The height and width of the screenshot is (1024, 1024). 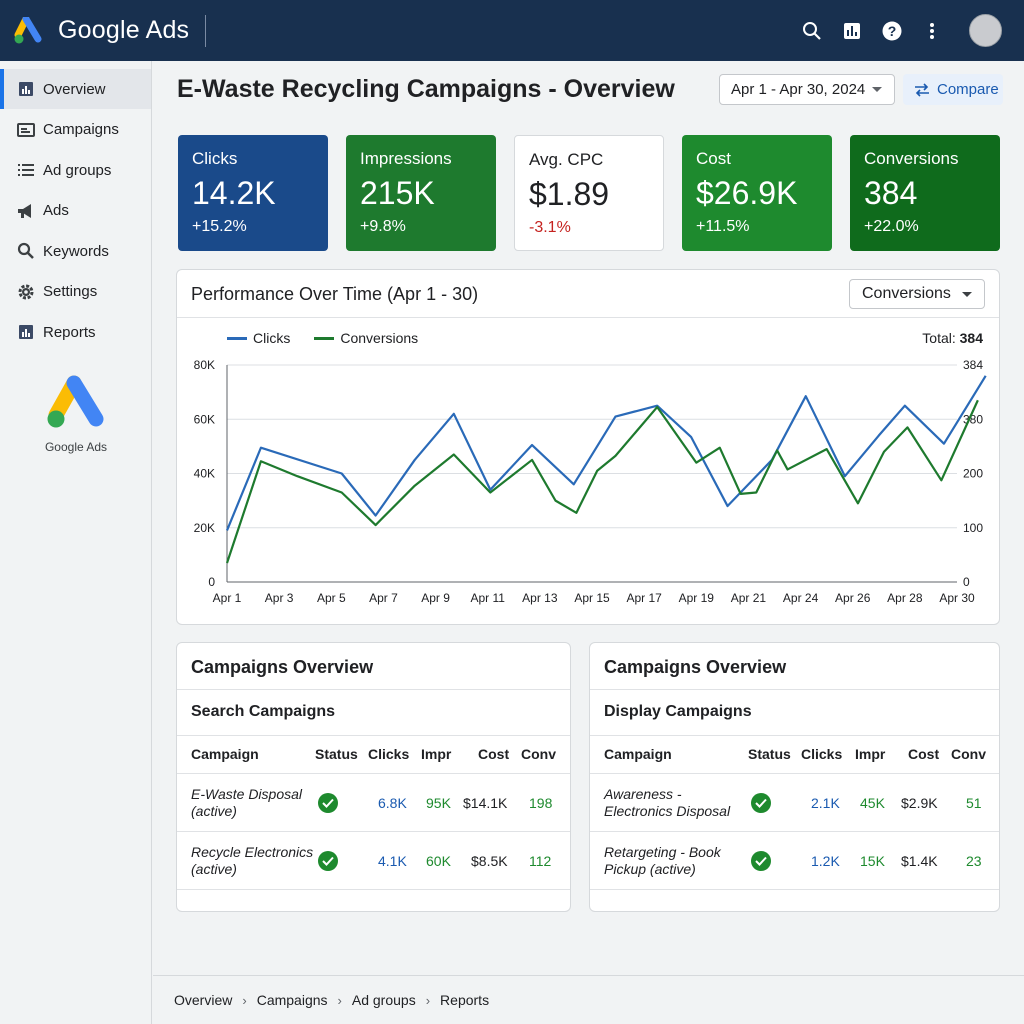 I want to click on metric-change: -3.1%, so click(x=550, y=227).